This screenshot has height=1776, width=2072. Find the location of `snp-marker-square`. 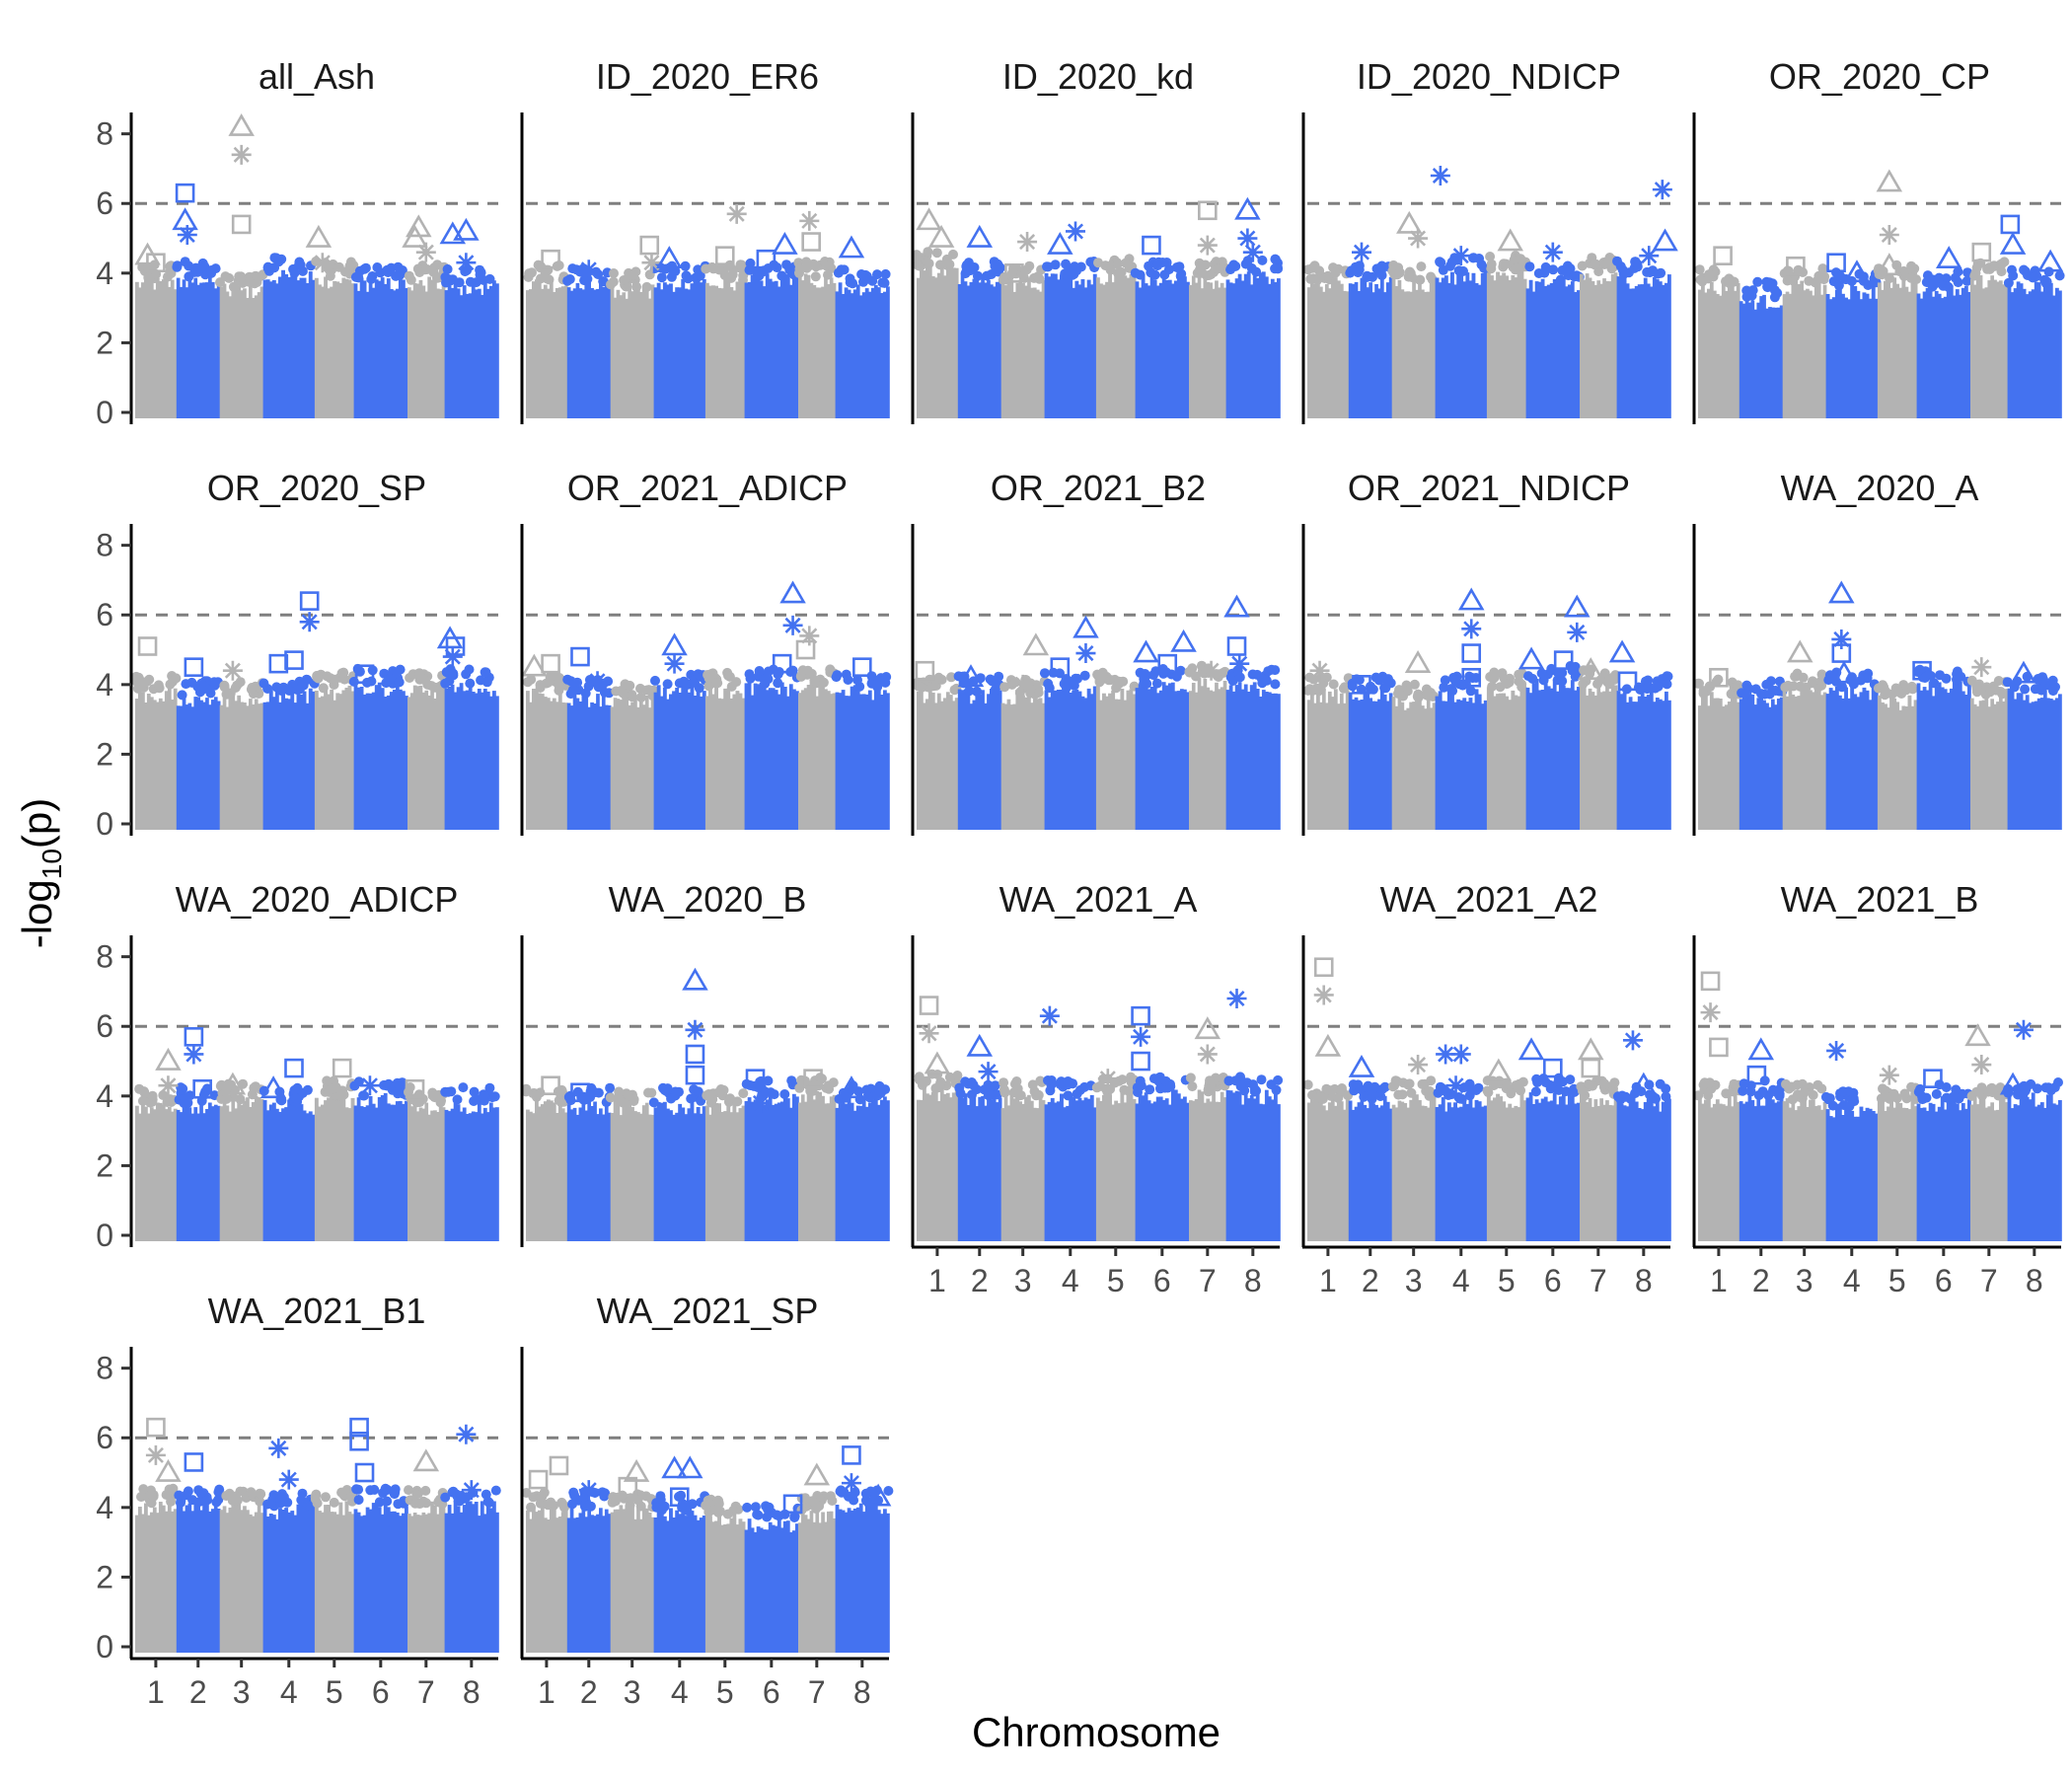

snp-marker-square is located at coordinates (156, 263).